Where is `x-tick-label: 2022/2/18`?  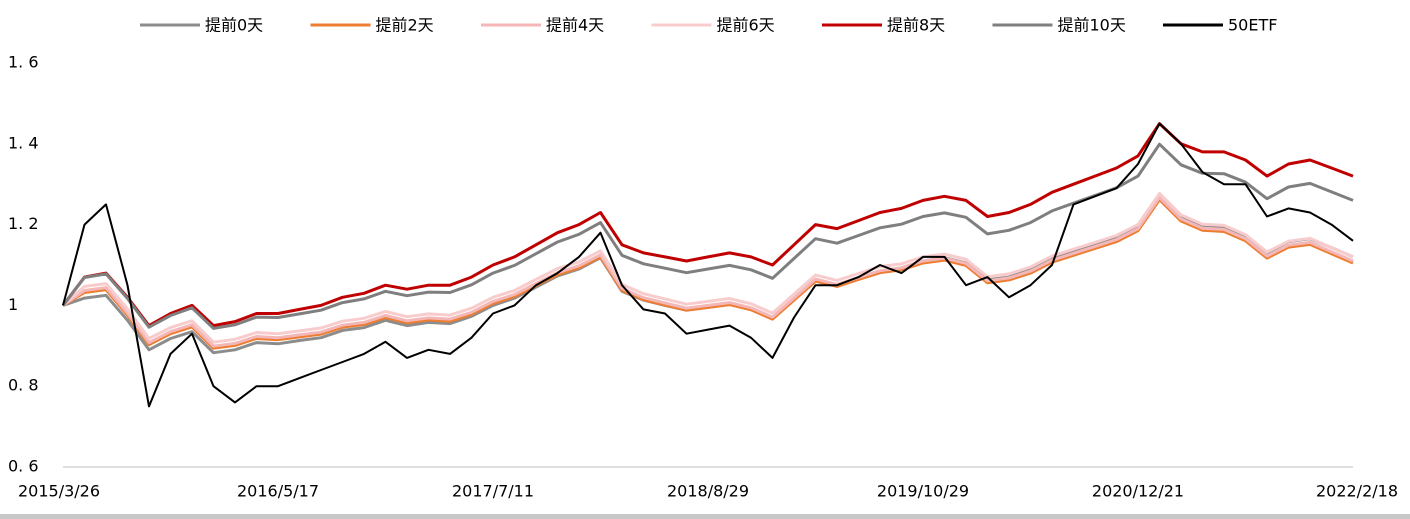
x-tick-label: 2022/2/18 is located at coordinates (1357, 491).